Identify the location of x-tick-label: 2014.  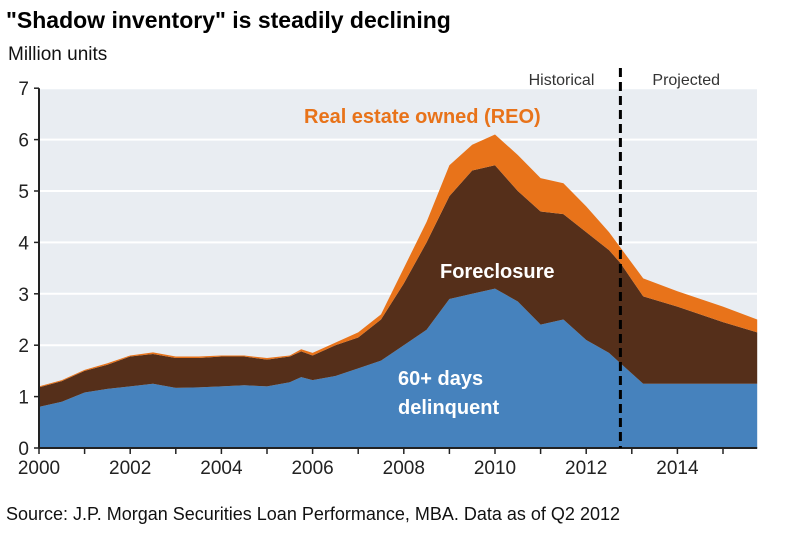
(677, 468).